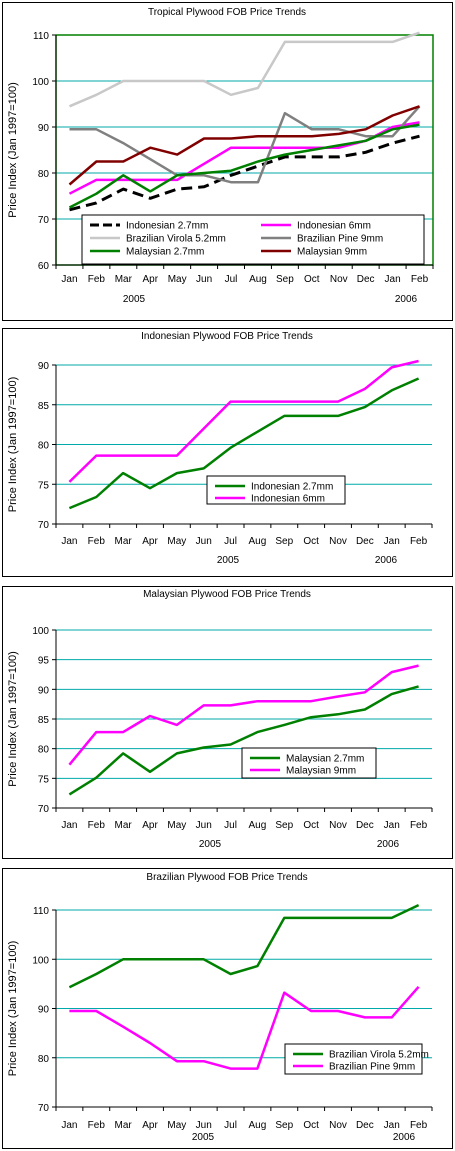 The image size is (455, 1151). What do you see at coordinates (226, 877) in the screenshot?
I see `chart-title: Brazilian Plywood FOB Price Trends` at bounding box center [226, 877].